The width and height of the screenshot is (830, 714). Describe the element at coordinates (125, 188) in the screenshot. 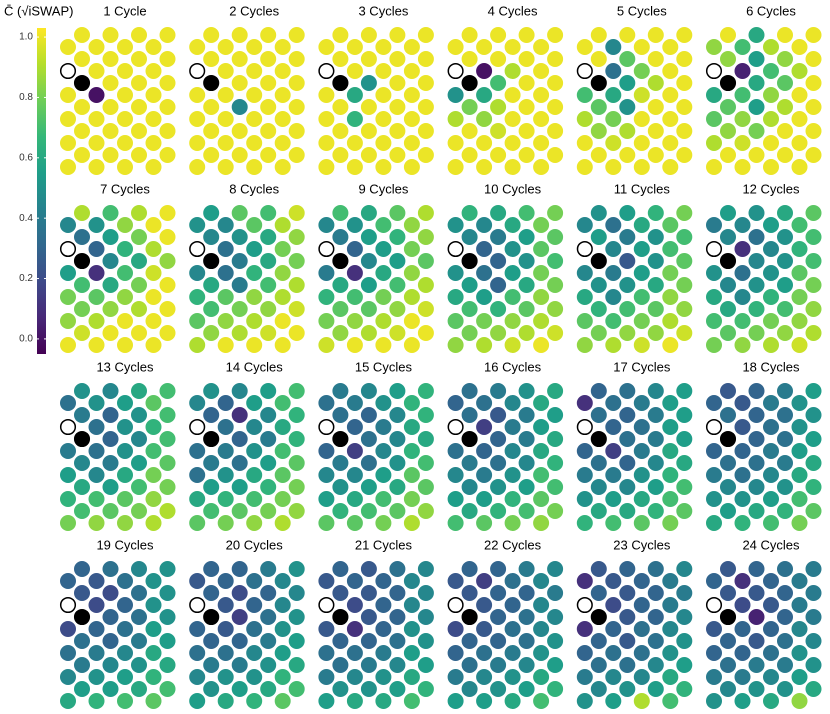

I see `panel-title: 7 Cycles` at that location.